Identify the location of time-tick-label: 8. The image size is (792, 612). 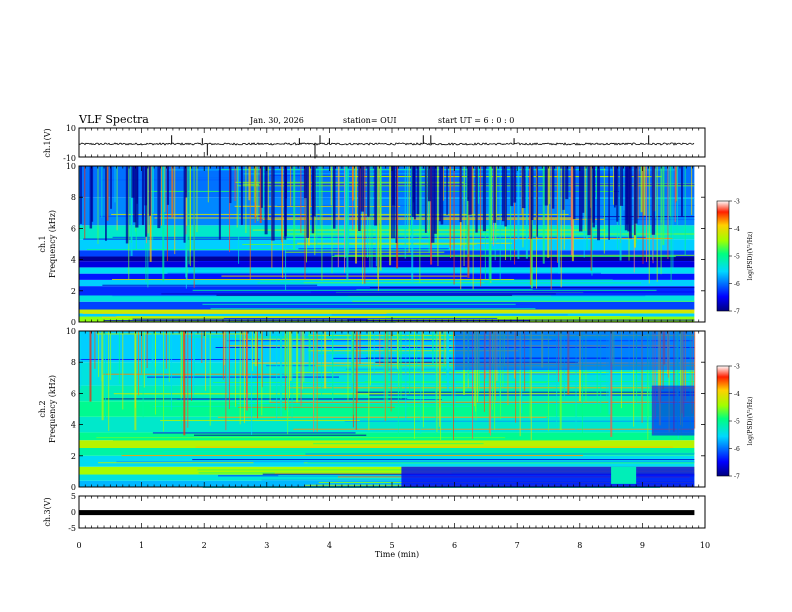
(579, 545).